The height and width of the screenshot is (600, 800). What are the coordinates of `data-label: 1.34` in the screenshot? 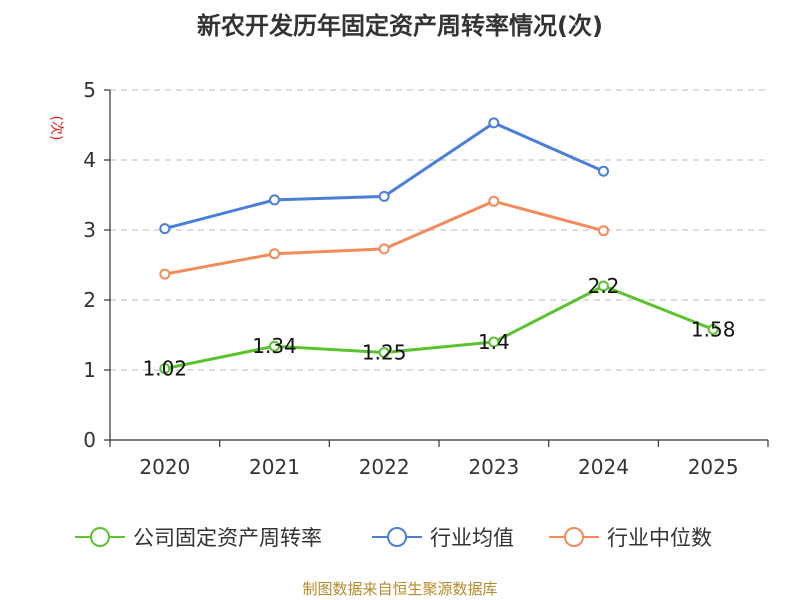 It's located at (274, 346).